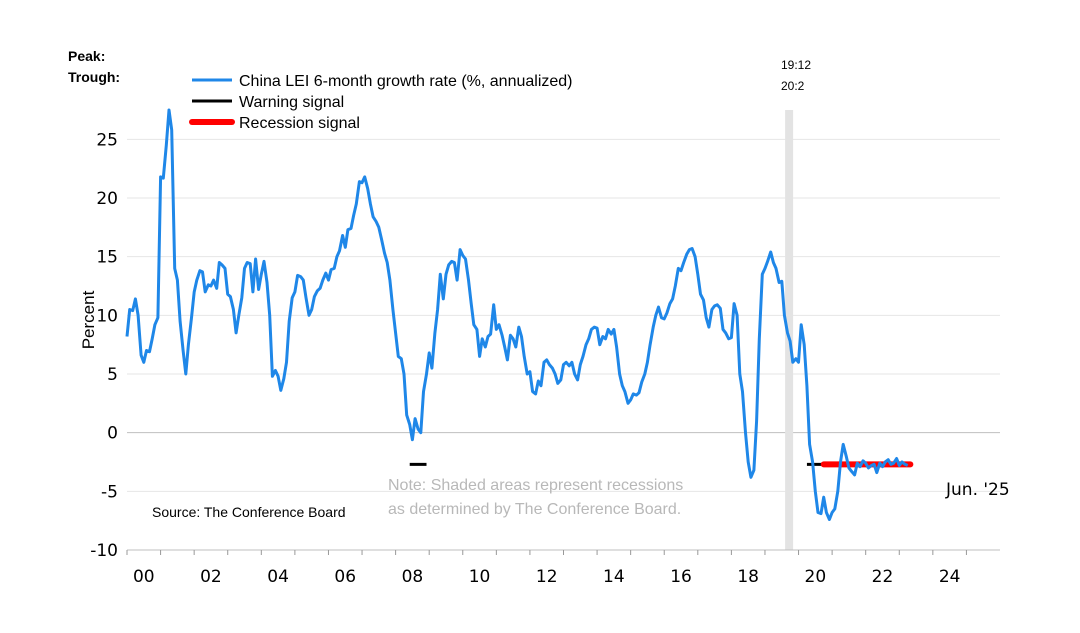  Describe the element at coordinates (413, 577) in the screenshot. I see `x-tick-label: 08` at that location.